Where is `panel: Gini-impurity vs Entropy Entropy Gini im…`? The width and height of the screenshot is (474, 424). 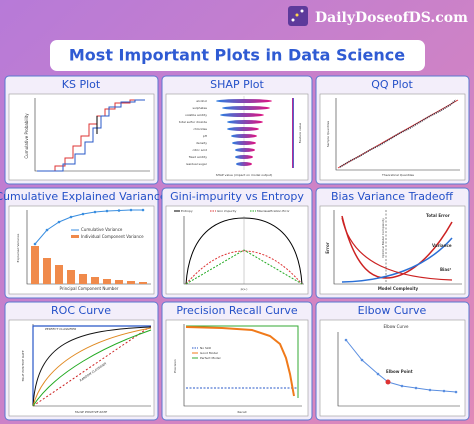
panel: Gini-impurity vs Entropy Entropy Gini im… is located at coordinates (237, 243).